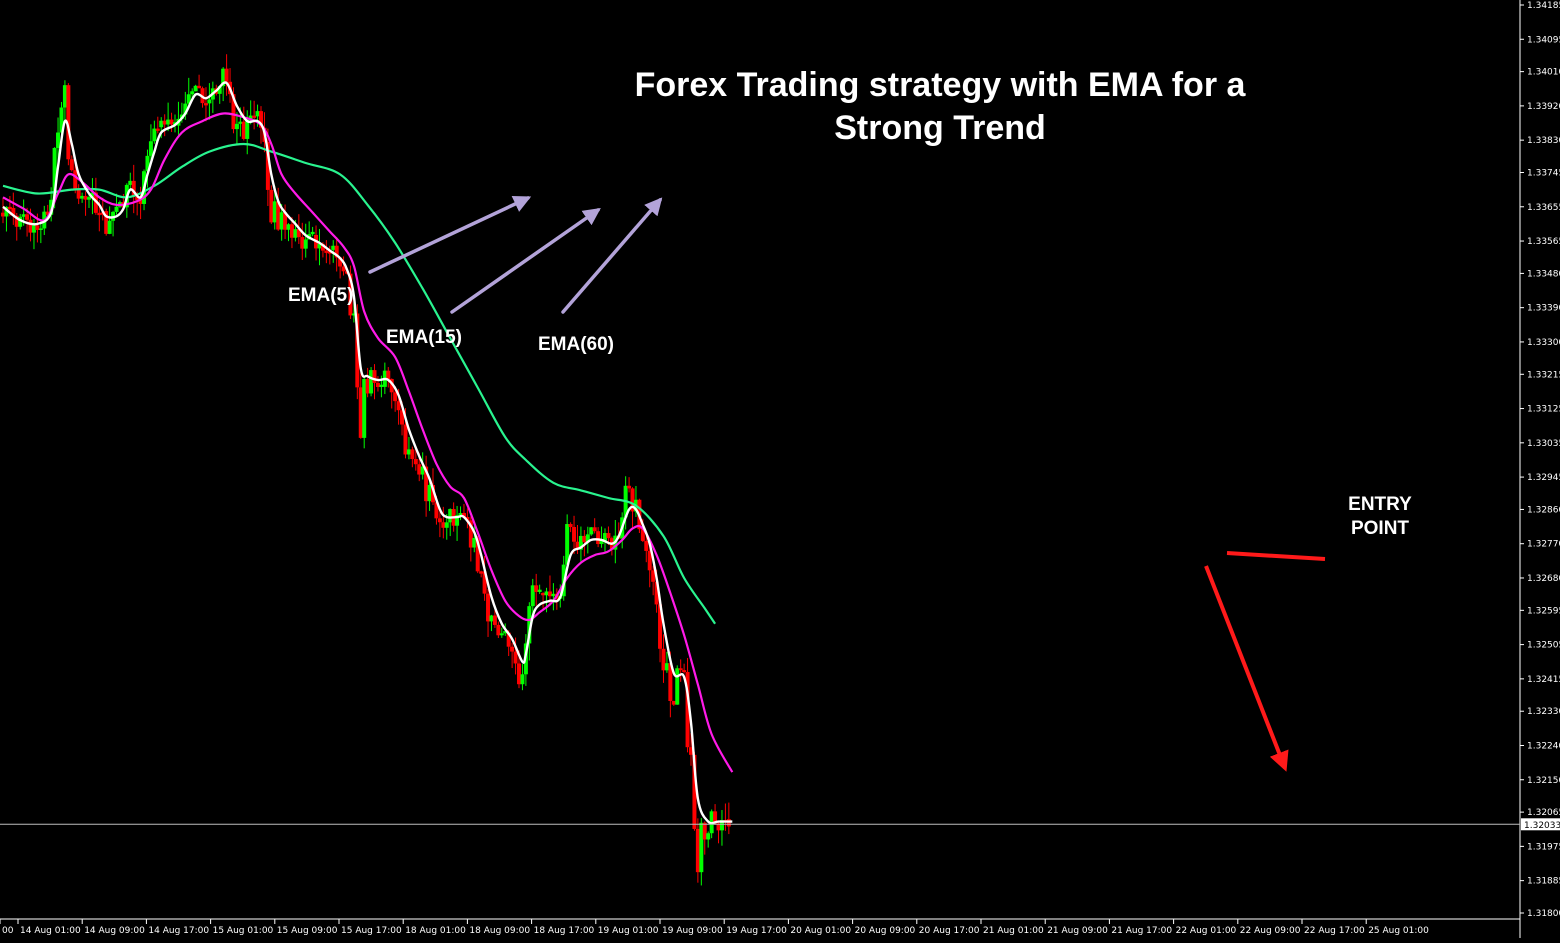 Image resolution: width=1560 pixels, height=943 pixels. Describe the element at coordinates (1543, 309) in the screenshot. I see `price-tick-label: 1.33390` at that location.